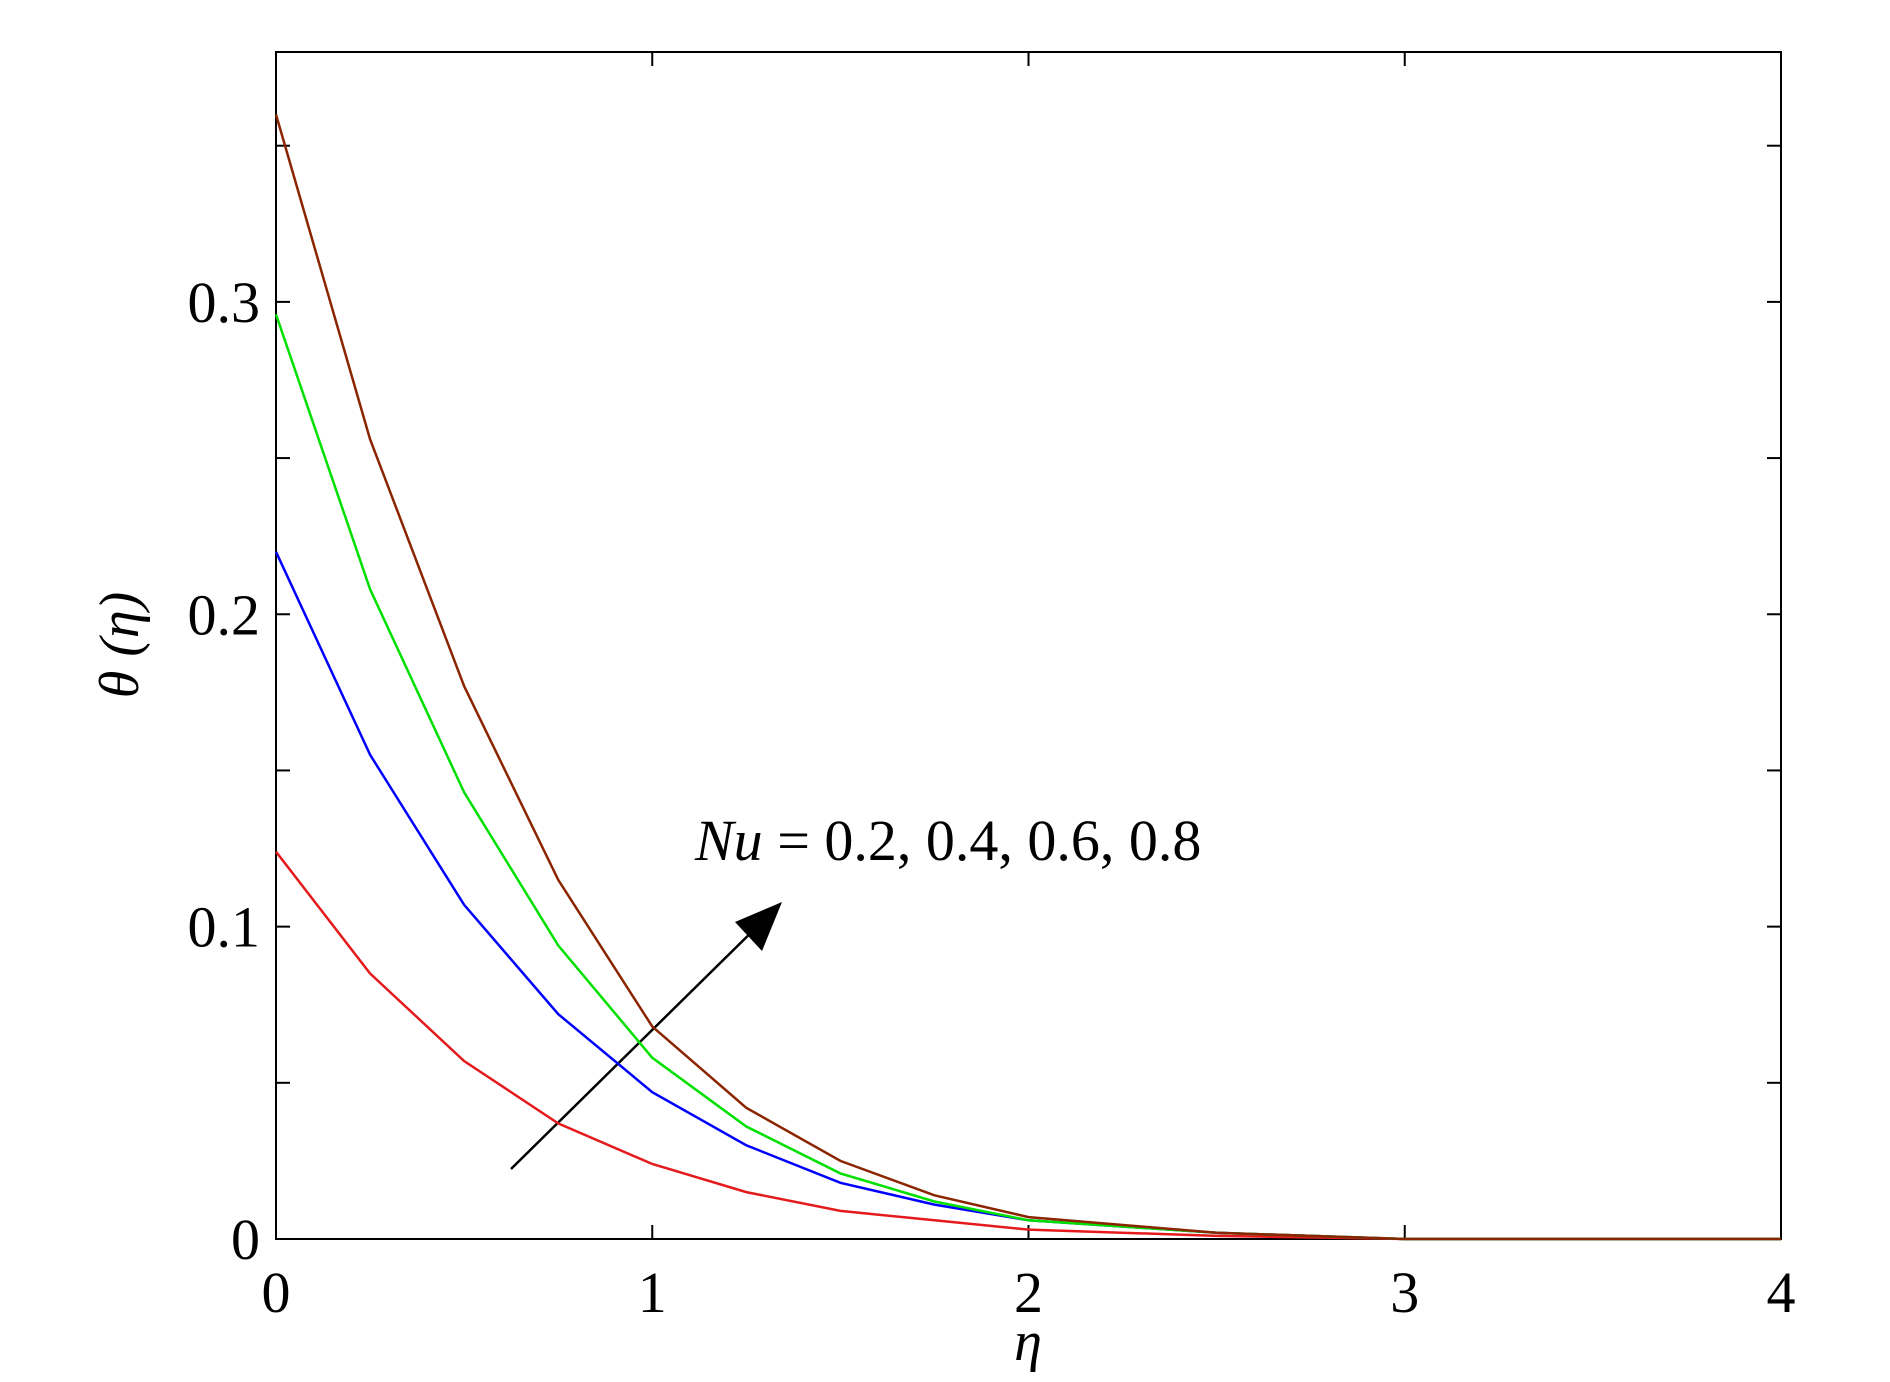  What do you see at coordinates (276, 1292) in the screenshot?
I see `x-tick-label: 0` at bounding box center [276, 1292].